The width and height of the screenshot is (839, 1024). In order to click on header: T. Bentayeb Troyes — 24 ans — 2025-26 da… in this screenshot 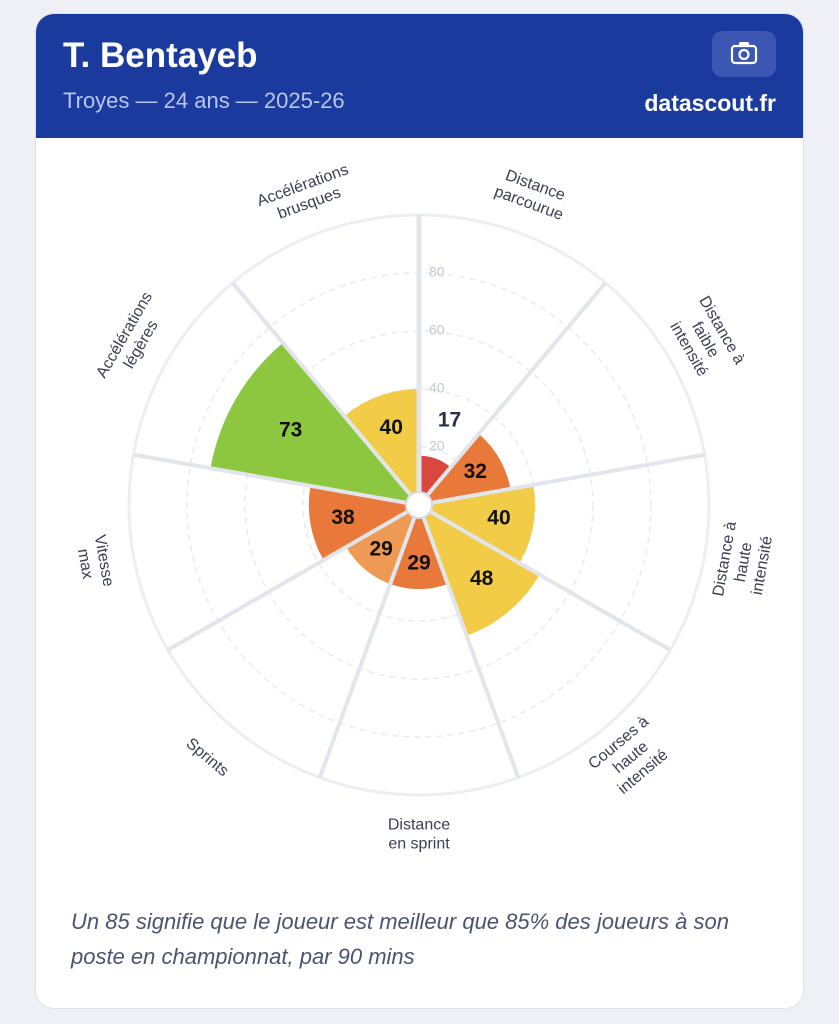, I will do `click(419, 76)`.